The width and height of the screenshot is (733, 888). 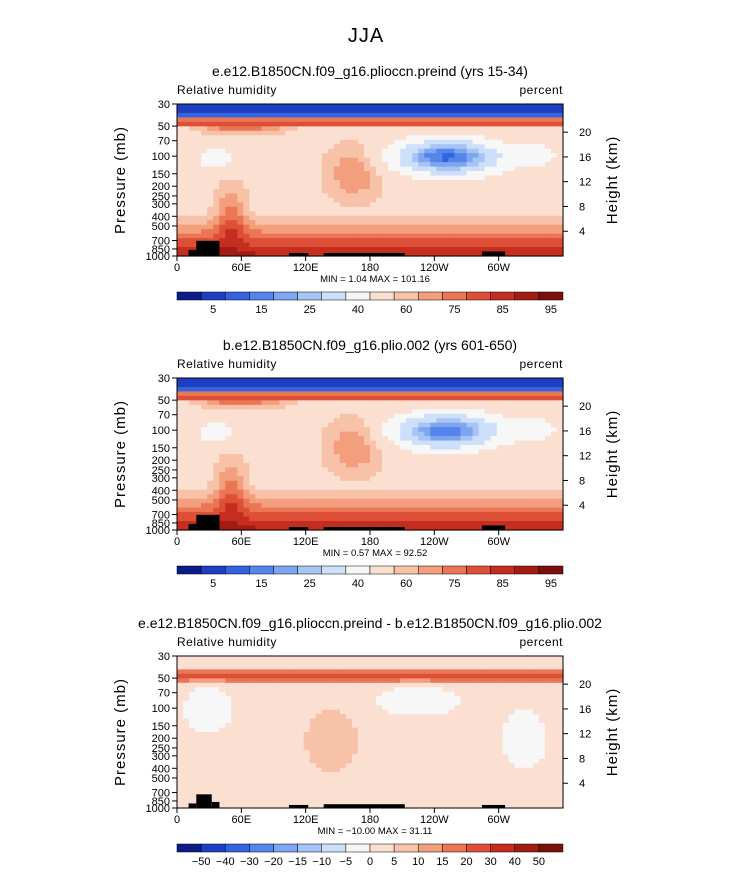 I want to click on topography, so click(x=347, y=522).